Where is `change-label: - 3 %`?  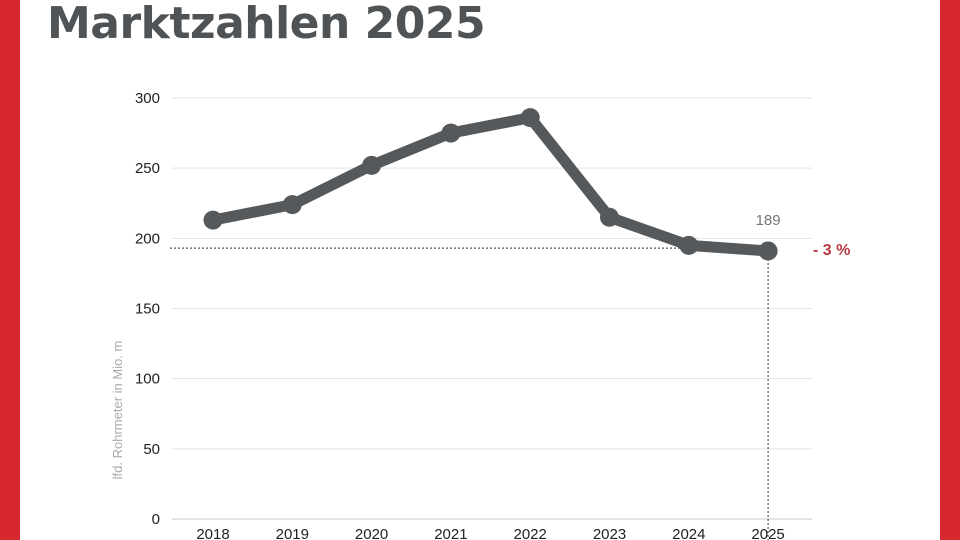 change-label: - 3 % is located at coordinates (831, 250).